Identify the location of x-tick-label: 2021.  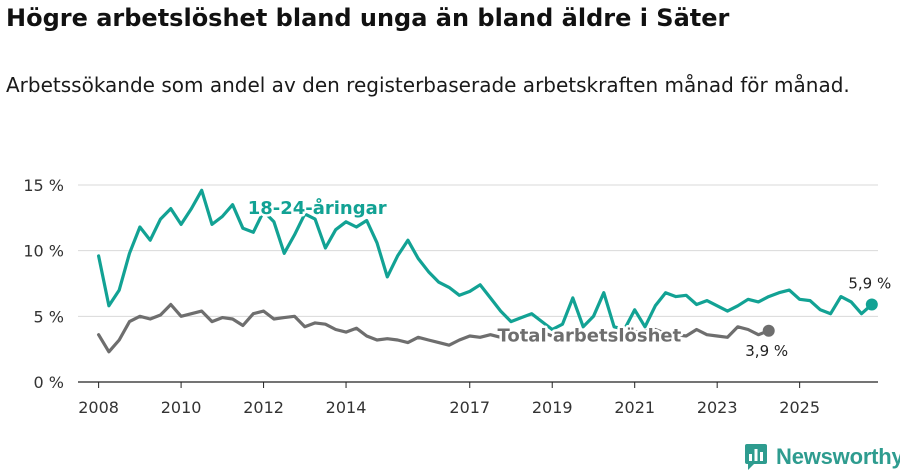
(634, 407).